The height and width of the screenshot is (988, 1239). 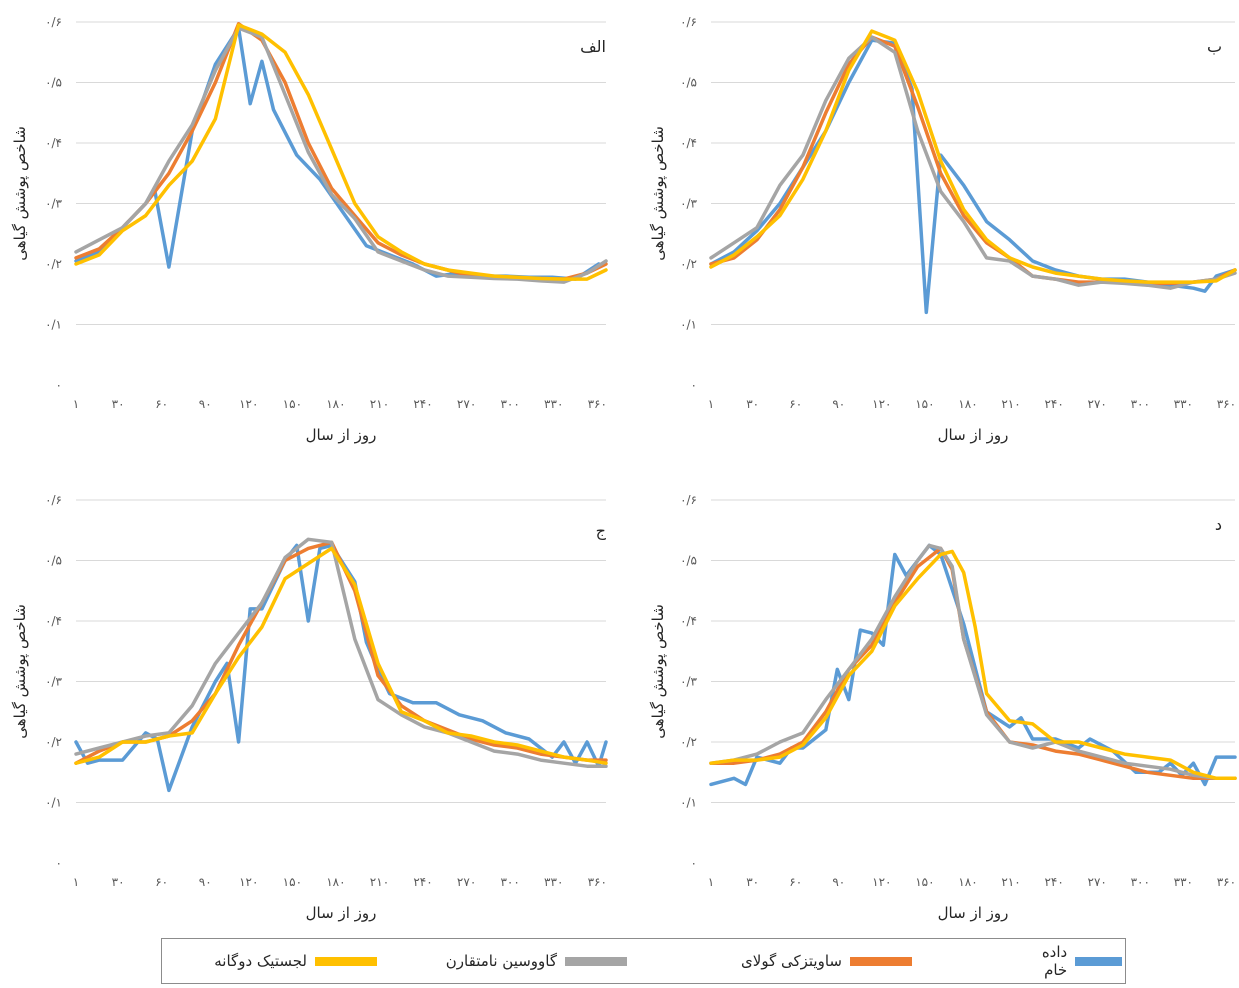 I want to click on legend-label-asymmetric-gaussian: گاووسین نامتقارن, so click(x=501, y=961).